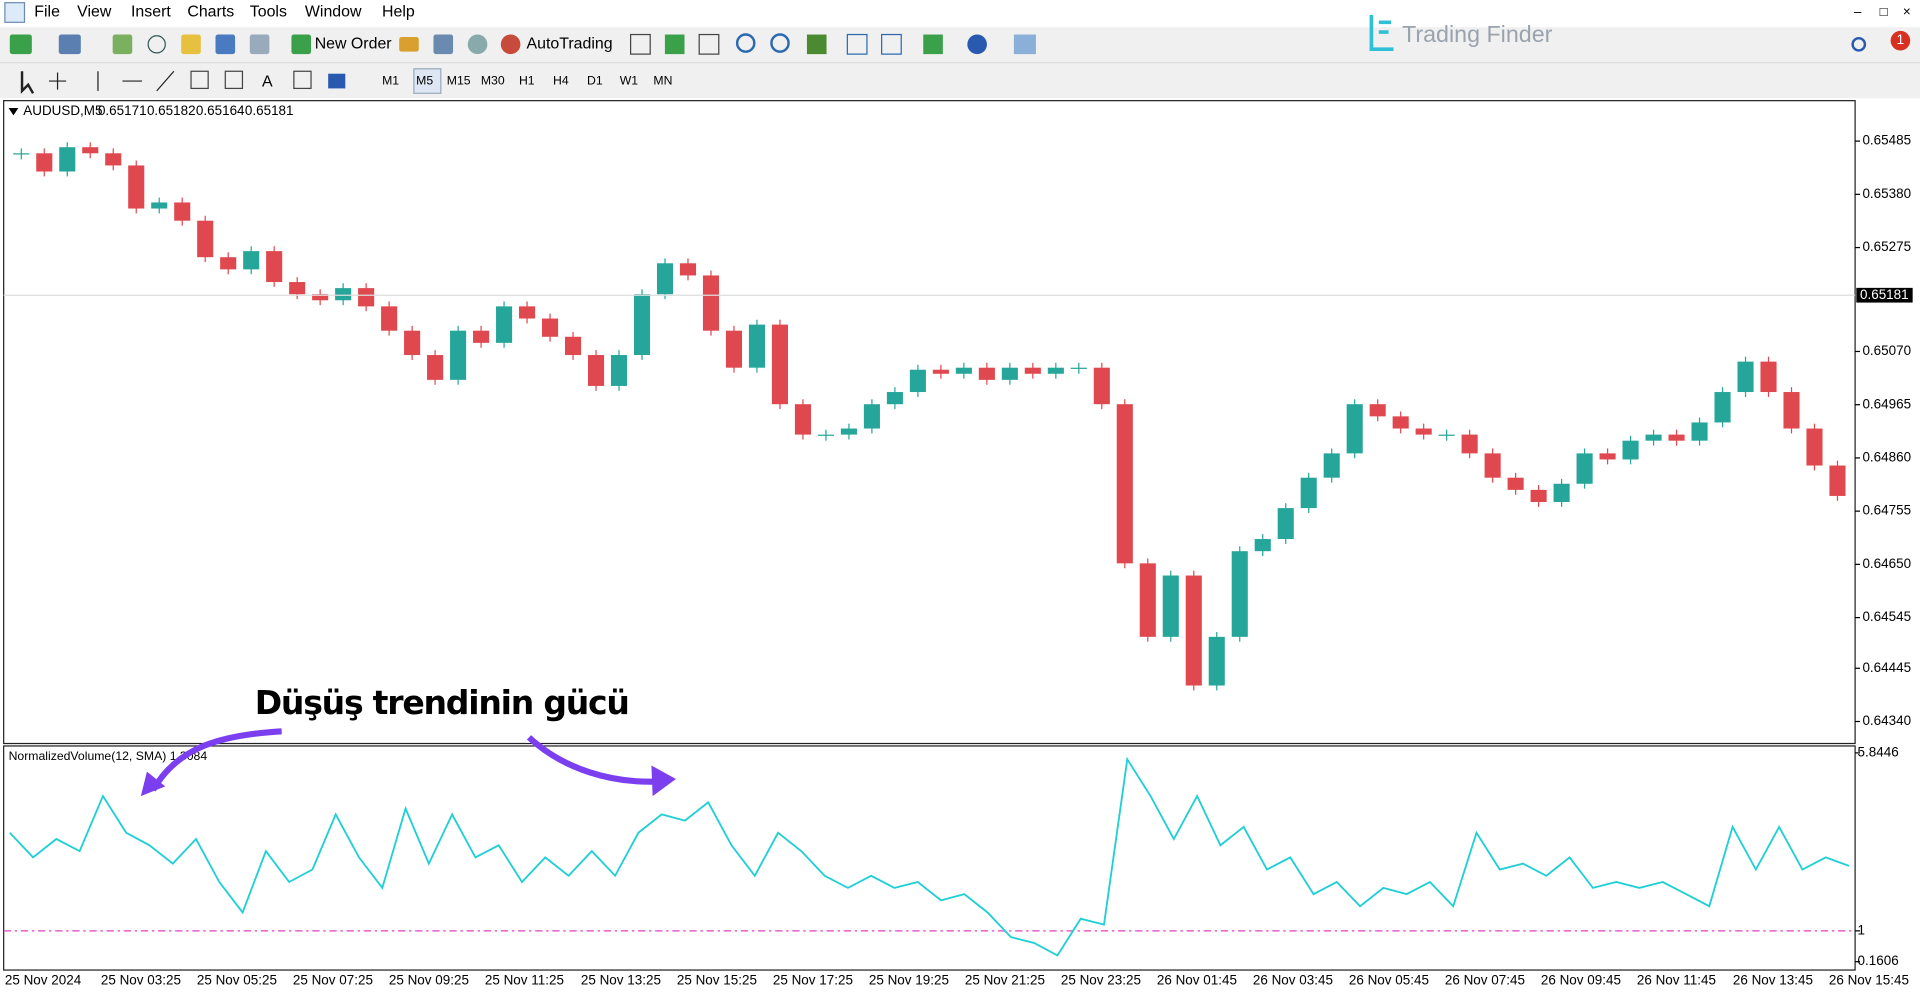 This screenshot has height=1001, width=1920. What do you see at coordinates (1773, 980) in the screenshot?
I see `x-tick-label: 26 Nov 13:45` at bounding box center [1773, 980].